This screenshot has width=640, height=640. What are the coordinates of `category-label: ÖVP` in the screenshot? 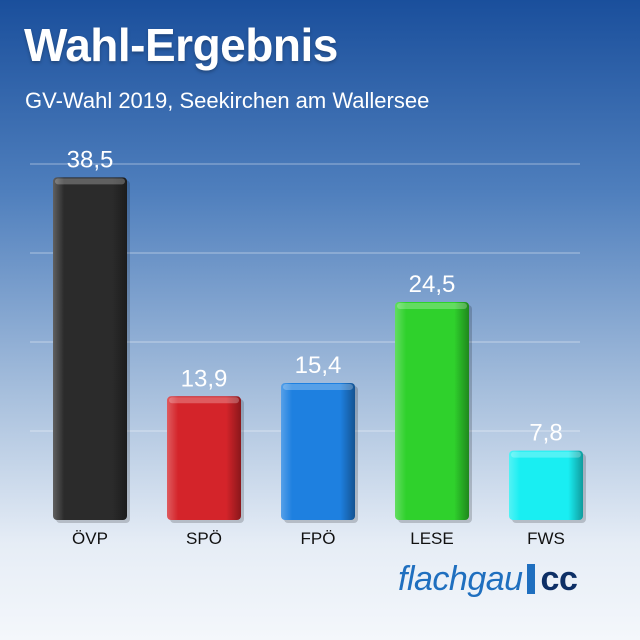 It's located at (90, 538).